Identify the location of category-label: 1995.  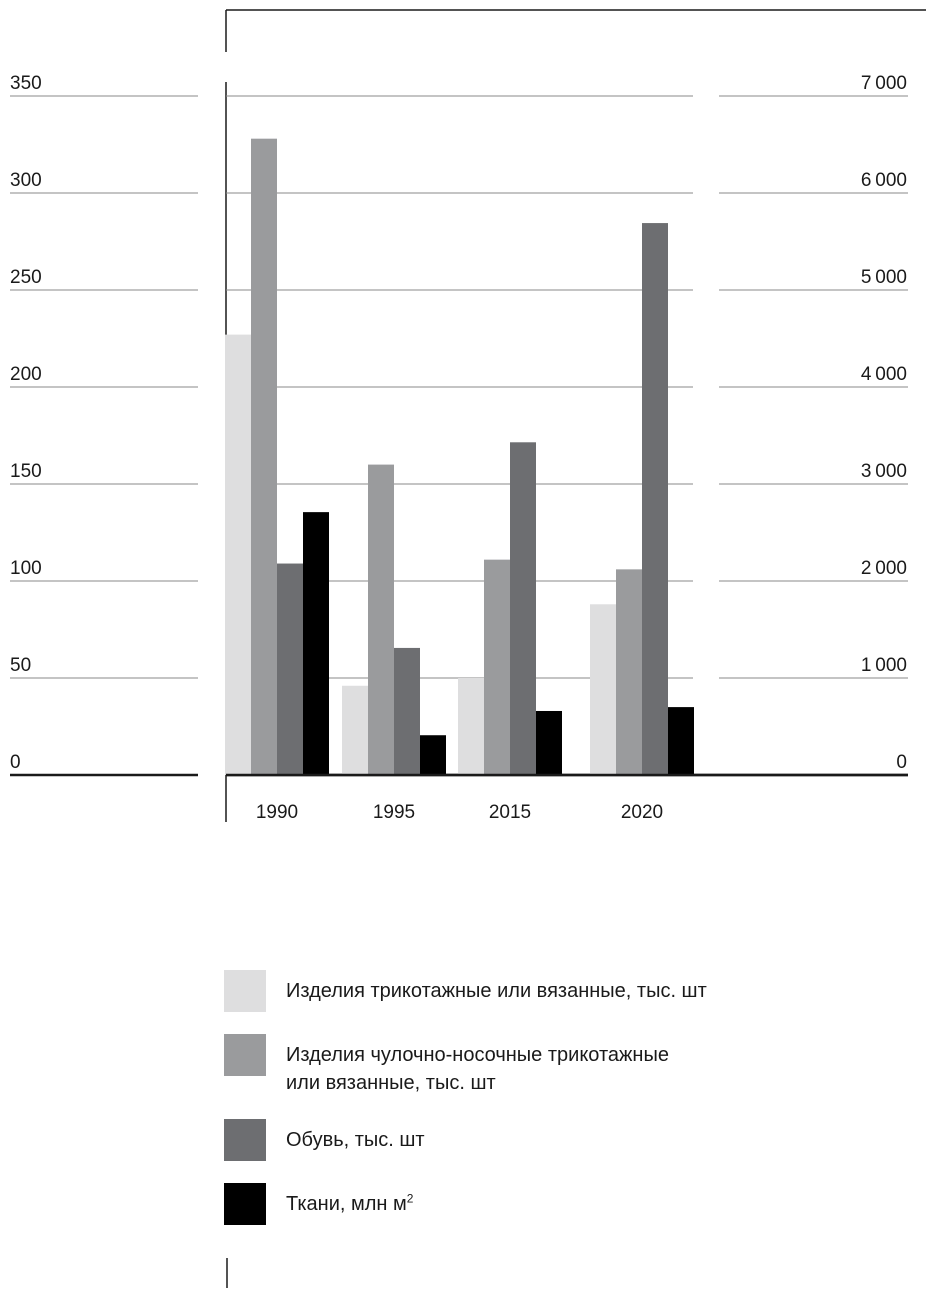
(394, 812).